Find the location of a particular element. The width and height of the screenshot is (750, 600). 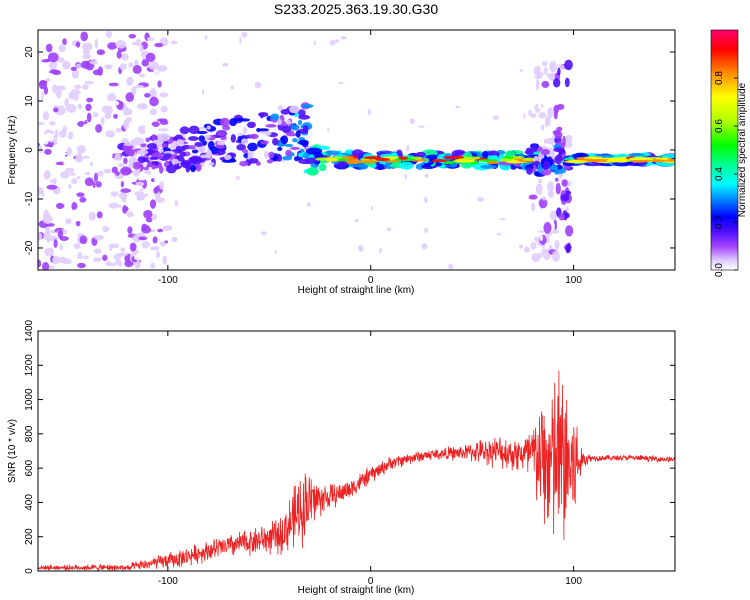

snr-ytick-label: 1400 is located at coordinates (29, 330).